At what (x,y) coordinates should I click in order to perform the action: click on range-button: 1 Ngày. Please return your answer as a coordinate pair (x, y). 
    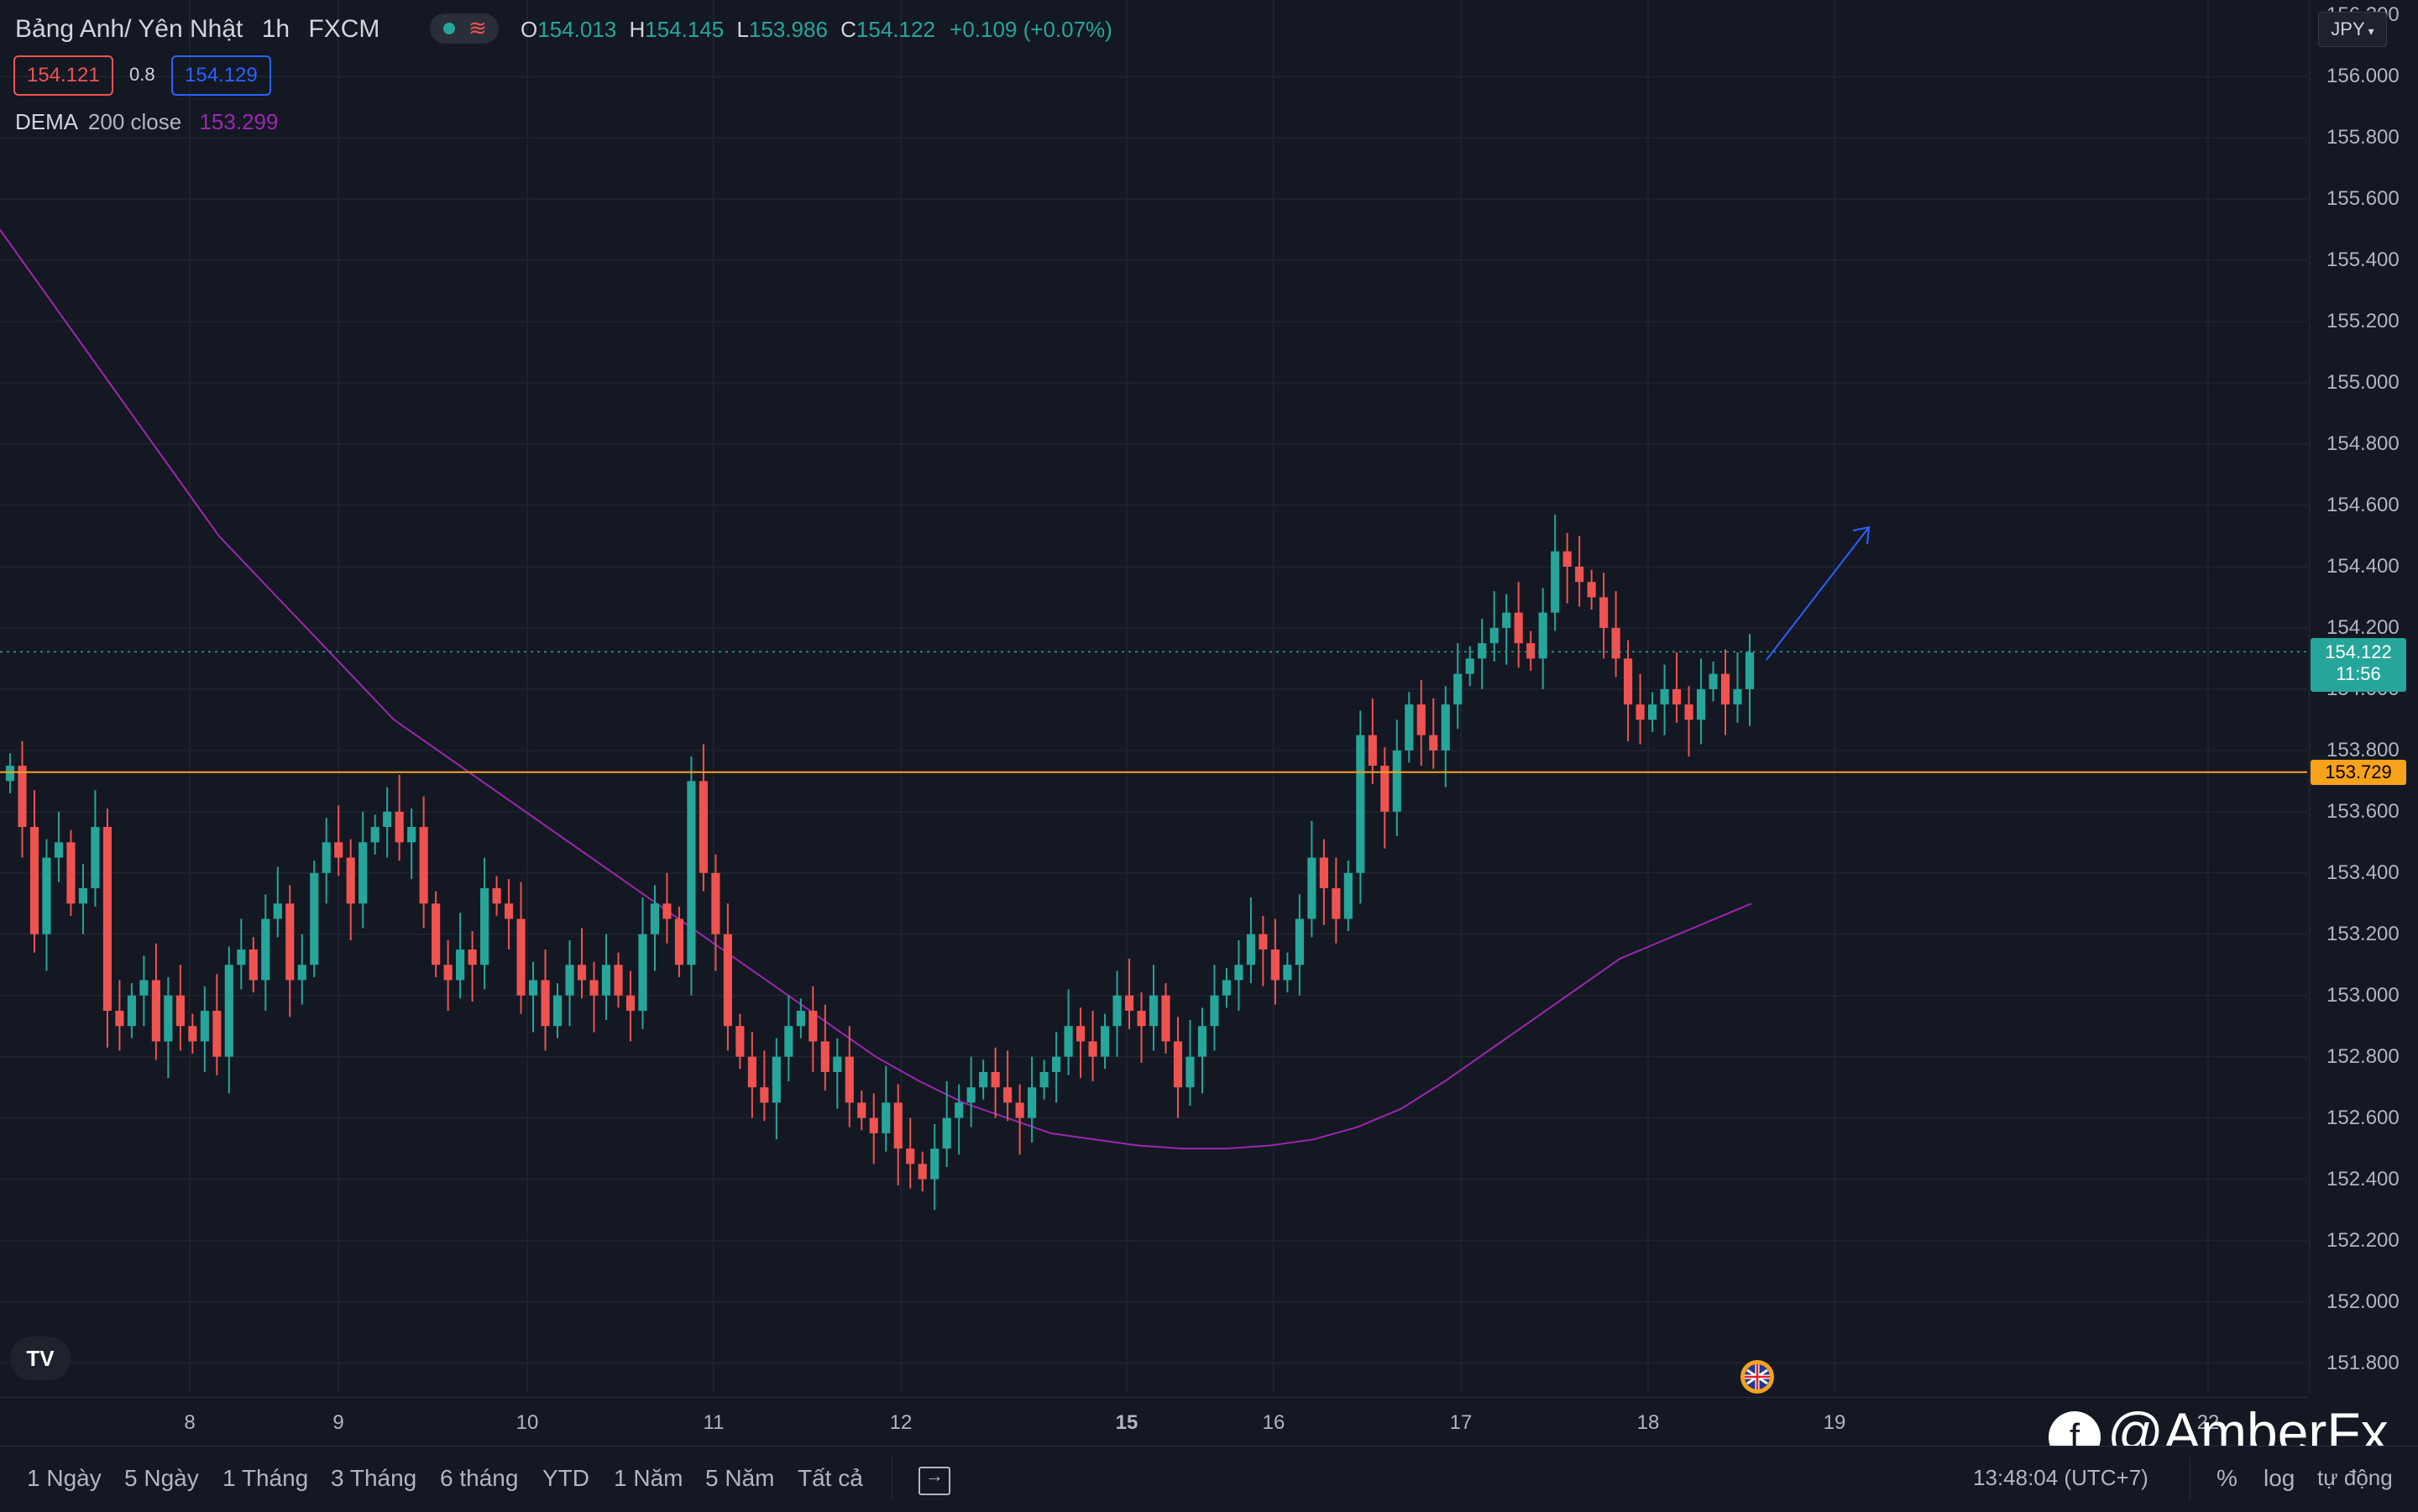
    Looking at the image, I should click on (64, 1478).